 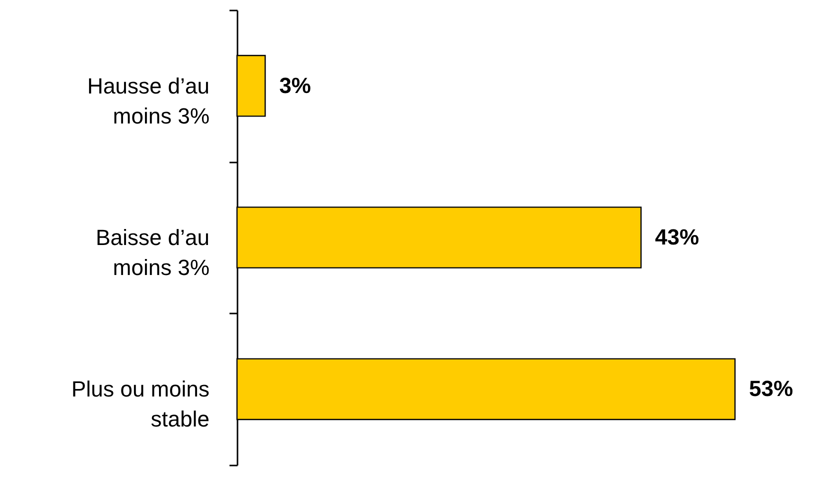 I want to click on data-label: 53%, so click(x=771, y=389).